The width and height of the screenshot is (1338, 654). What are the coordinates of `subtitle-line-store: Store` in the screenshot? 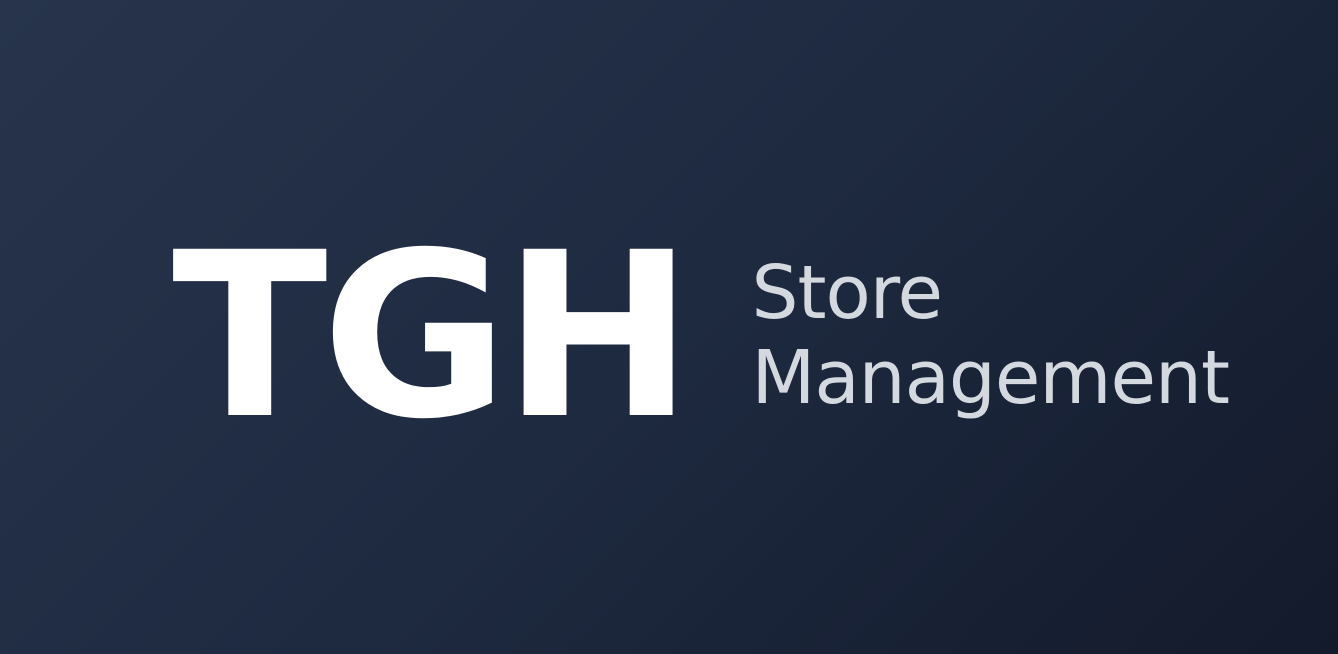 It's located at (847, 292).